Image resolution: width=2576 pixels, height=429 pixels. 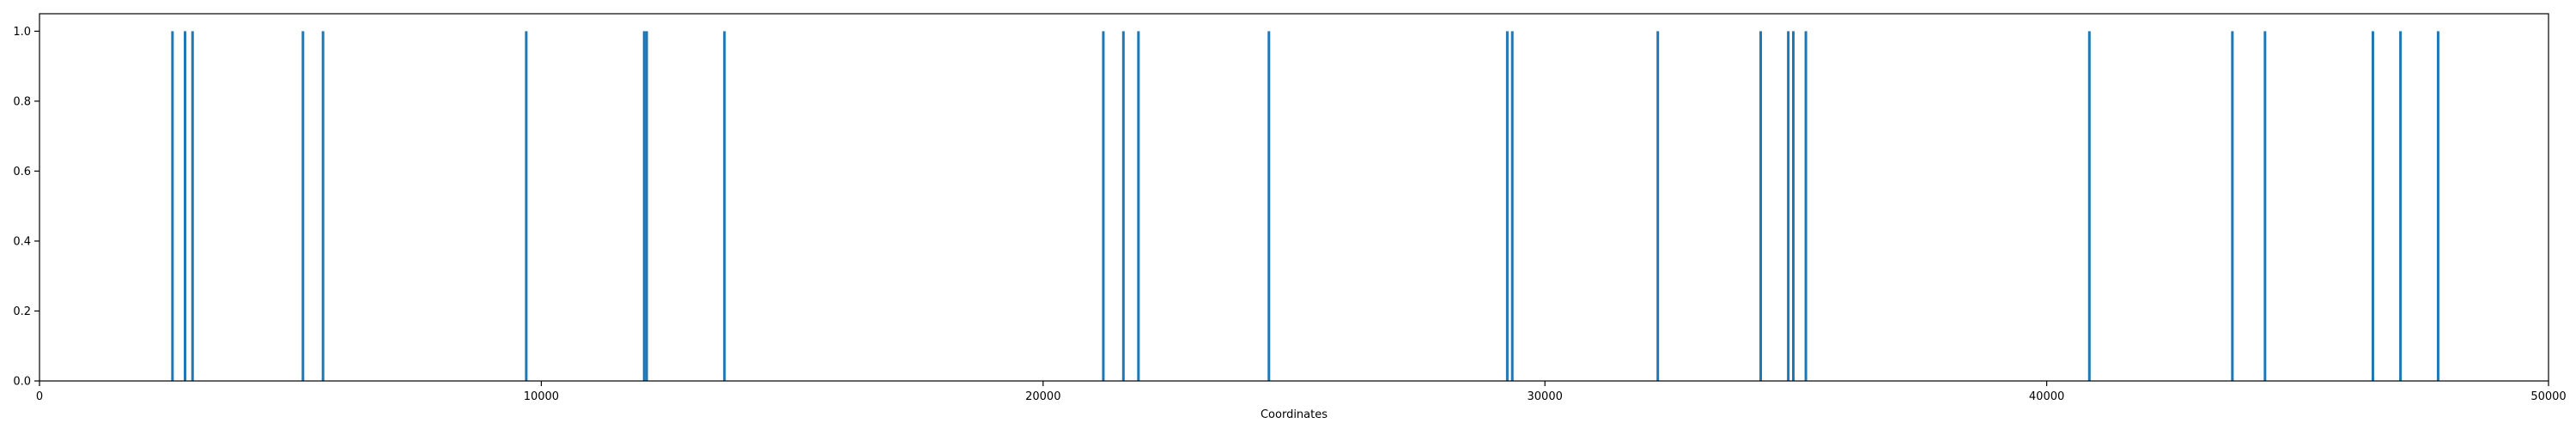 I want to click on y-tick-label: 0.2, so click(x=22, y=311).